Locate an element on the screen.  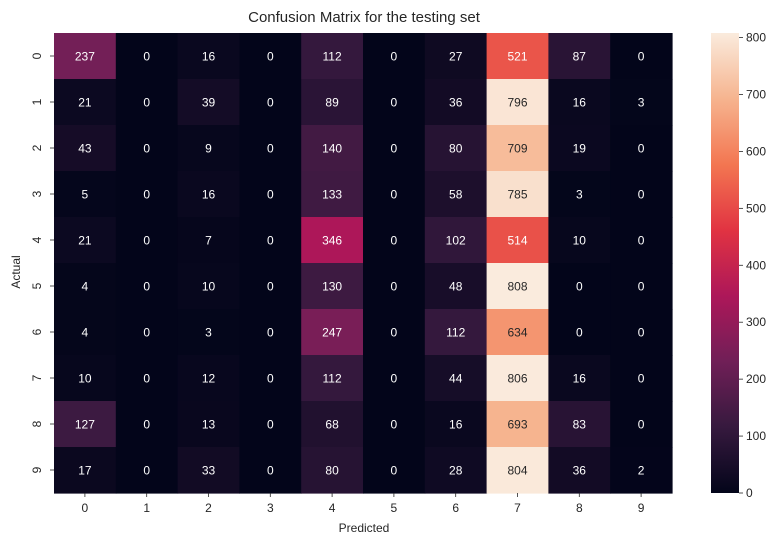
x-tick-label: 5 is located at coordinates (394, 508).